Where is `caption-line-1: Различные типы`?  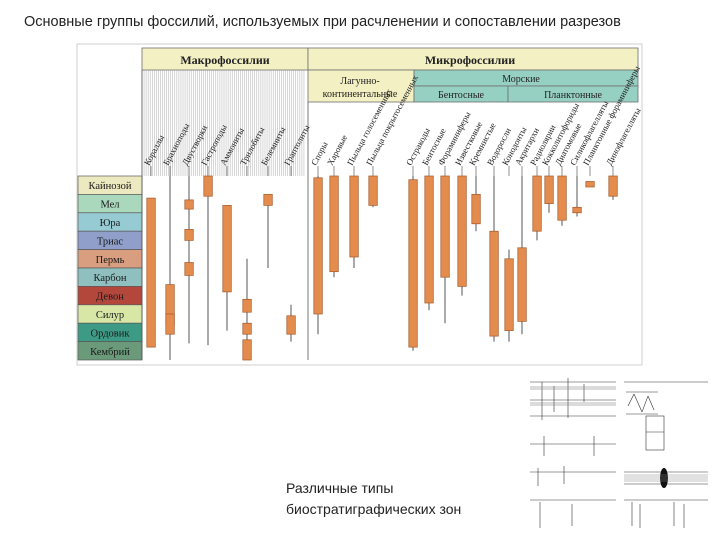
caption-line-1: Различные типы is located at coordinates (340, 488).